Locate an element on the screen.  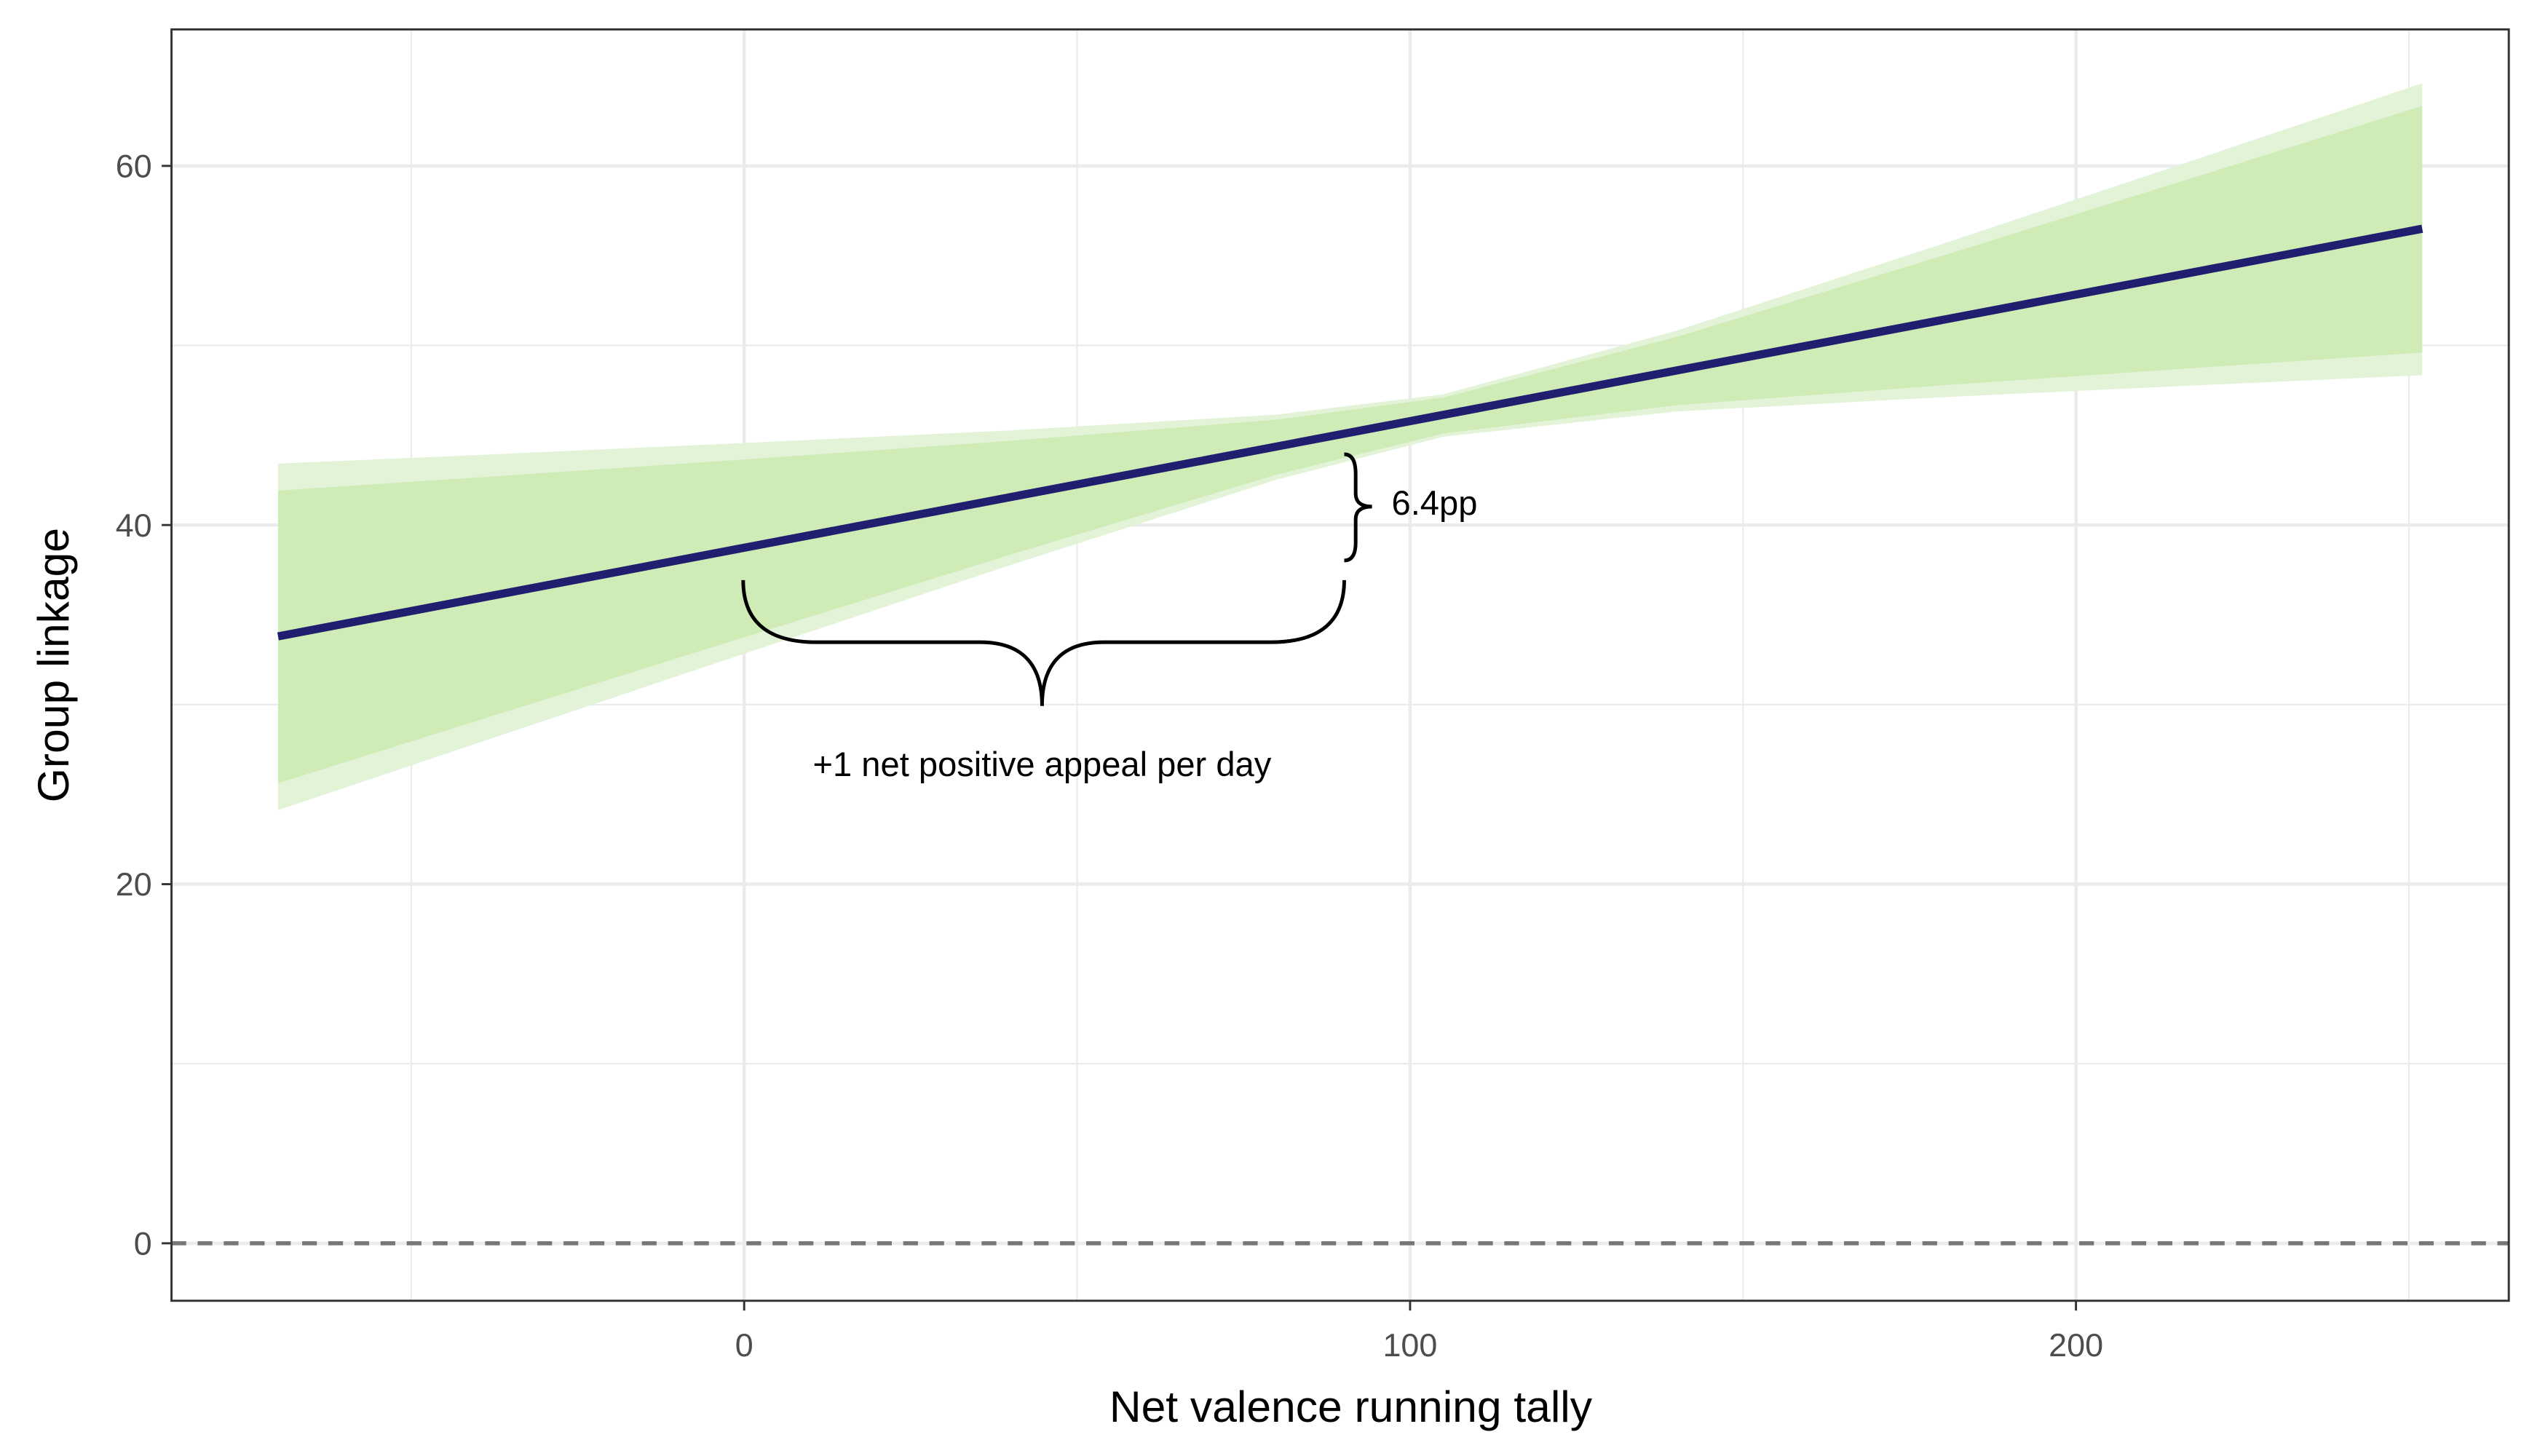
x-tick-label: 100 is located at coordinates (1409, 1345).